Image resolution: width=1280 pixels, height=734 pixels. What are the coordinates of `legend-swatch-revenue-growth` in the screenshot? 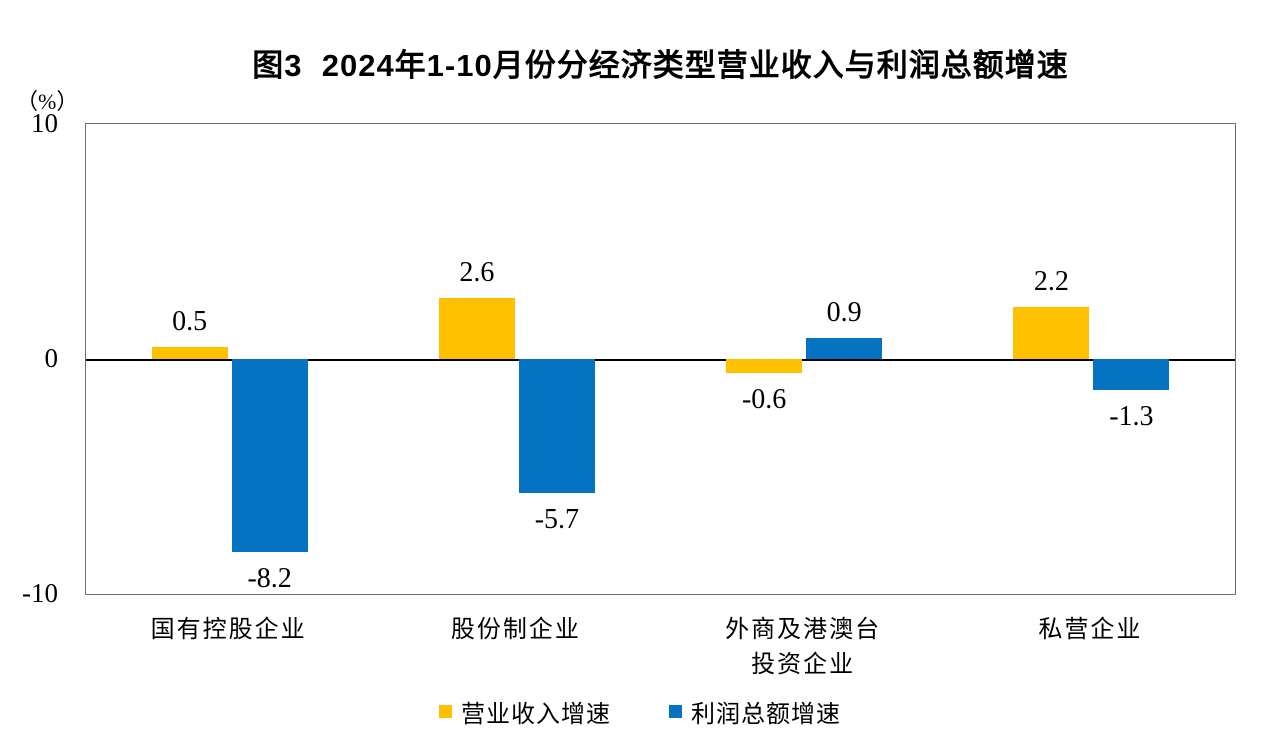 It's located at (445, 711).